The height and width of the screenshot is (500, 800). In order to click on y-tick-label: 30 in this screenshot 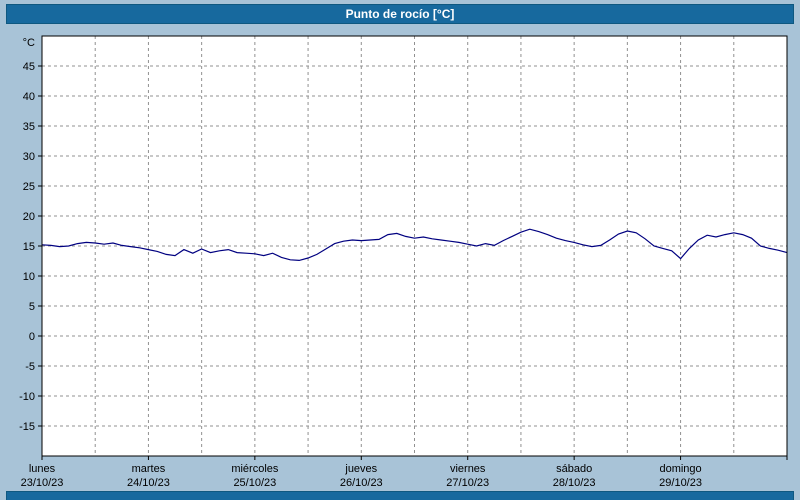, I will do `click(29, 157)`.